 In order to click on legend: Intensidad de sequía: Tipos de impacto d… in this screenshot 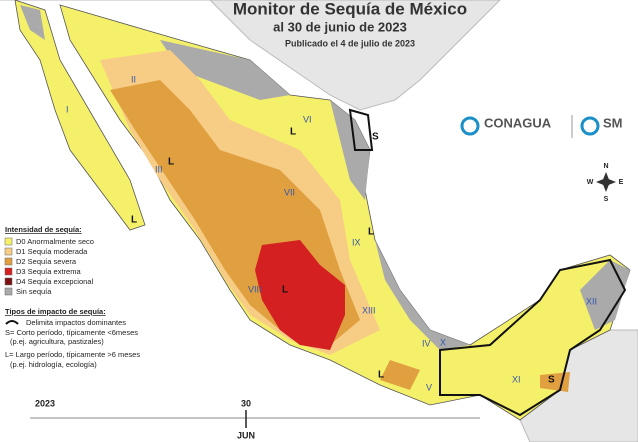, I will do `click(72, 297)`.